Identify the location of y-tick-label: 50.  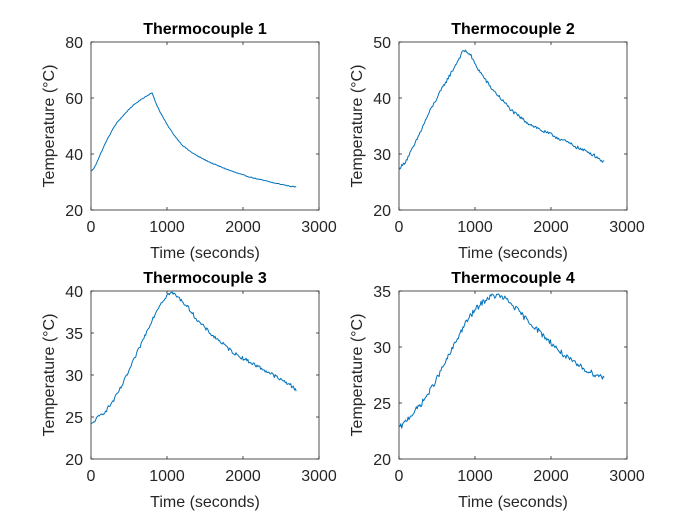
(382, 43).